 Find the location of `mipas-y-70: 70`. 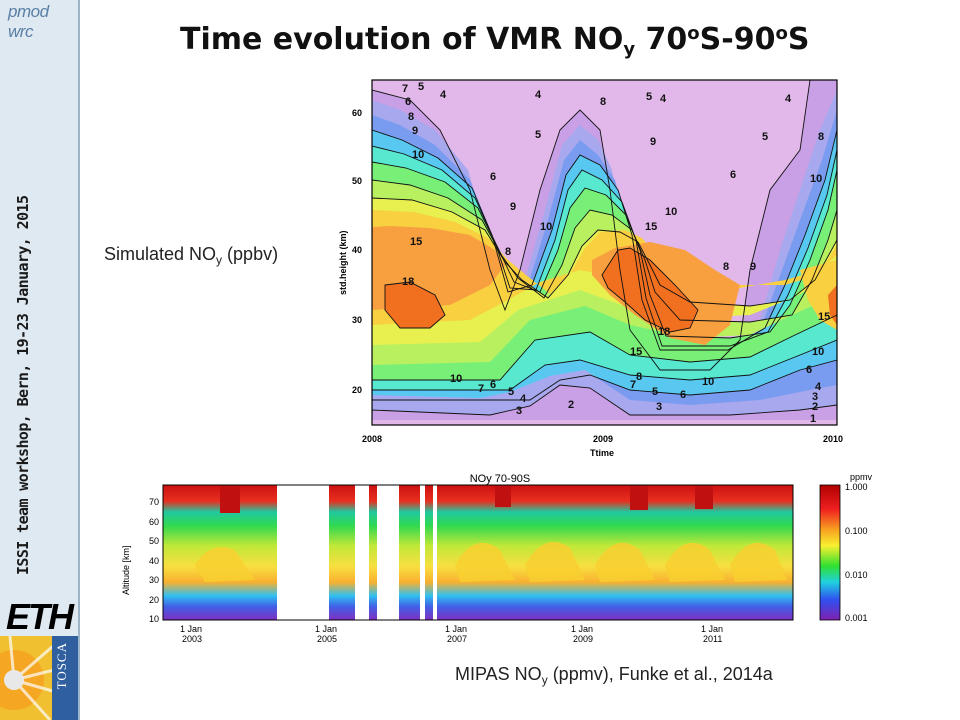

mipas-y-70: 70 is located at coordinates (154, 502).